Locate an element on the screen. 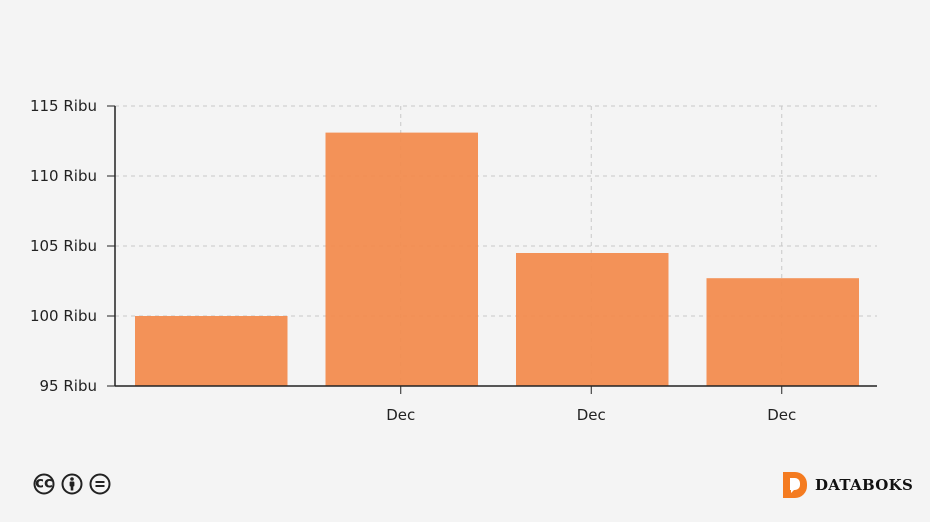 Image resolution: width=930 pixels, height=522 pixels. license-icons: cc is located at coordinates (72, 484).